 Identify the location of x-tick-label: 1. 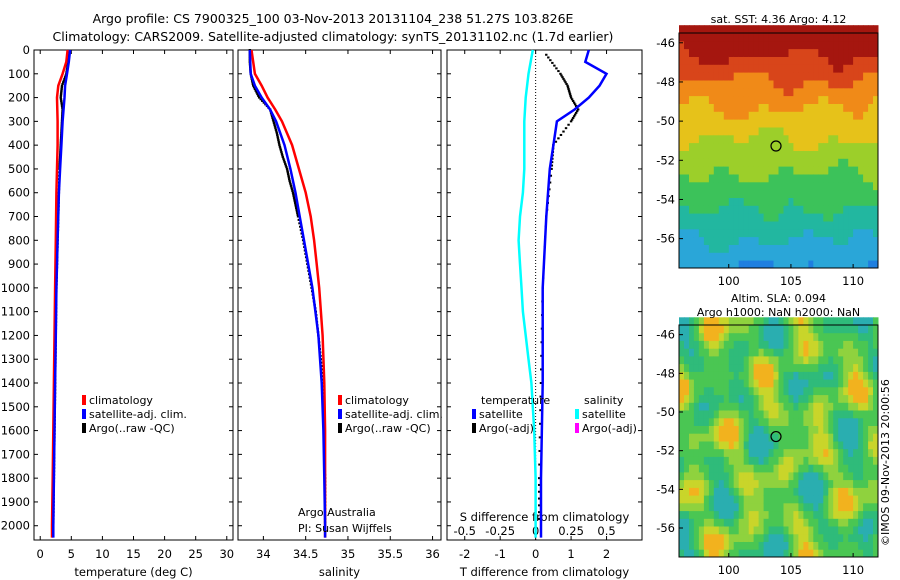
(570, 554).